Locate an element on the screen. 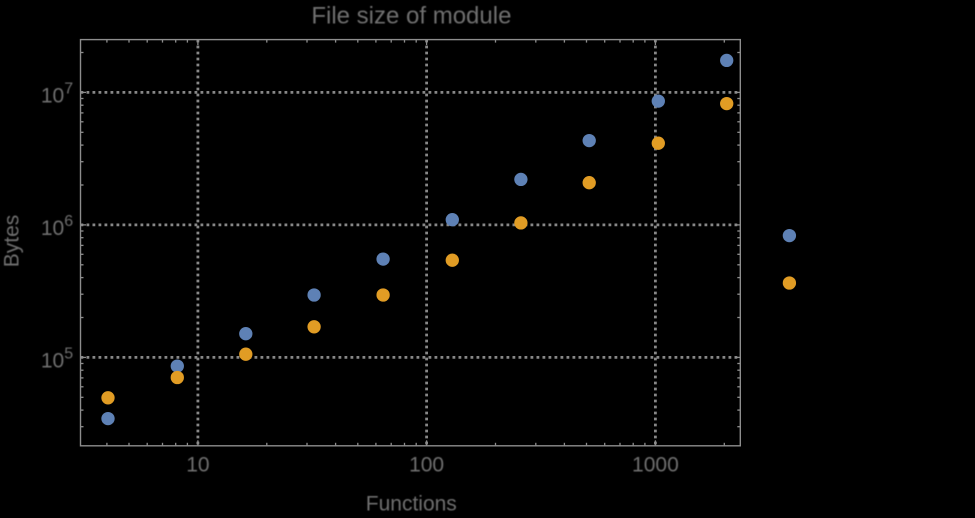  svg-text: 5 is located at coordinates (68, 354).